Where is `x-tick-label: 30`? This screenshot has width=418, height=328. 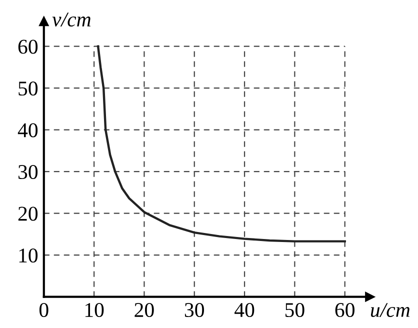
x-tick-label: 30 is located at coordinates (194, 310).